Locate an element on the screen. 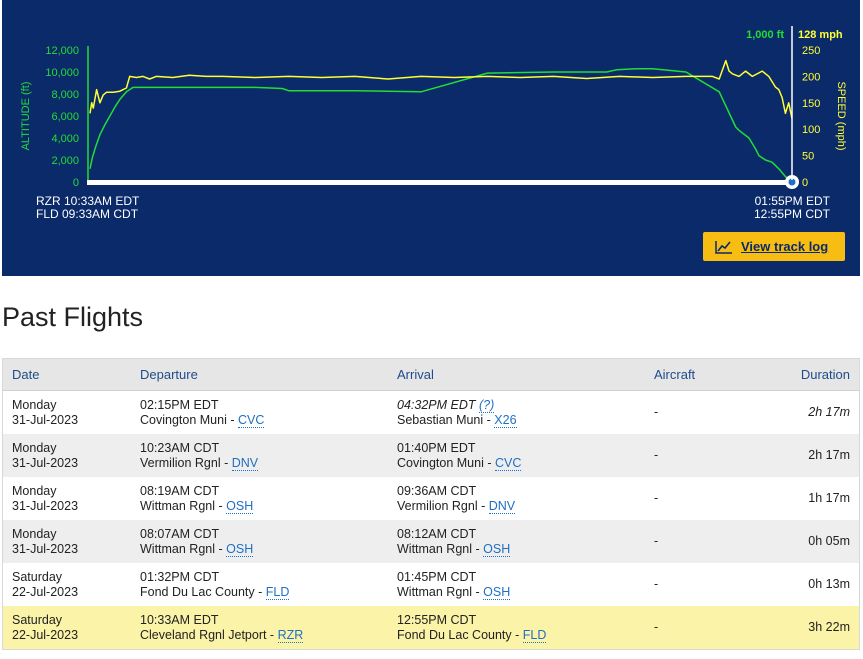 The image size is (863, 659). arrival-code-link: FLD is located at coordinates (534, 635).